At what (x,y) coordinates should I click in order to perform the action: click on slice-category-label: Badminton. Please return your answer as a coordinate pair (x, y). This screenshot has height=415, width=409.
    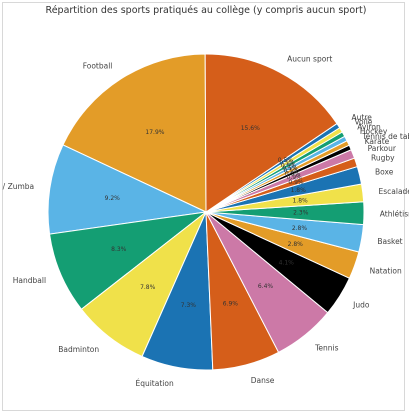
    Looking at the image, I should click on (78, 349).